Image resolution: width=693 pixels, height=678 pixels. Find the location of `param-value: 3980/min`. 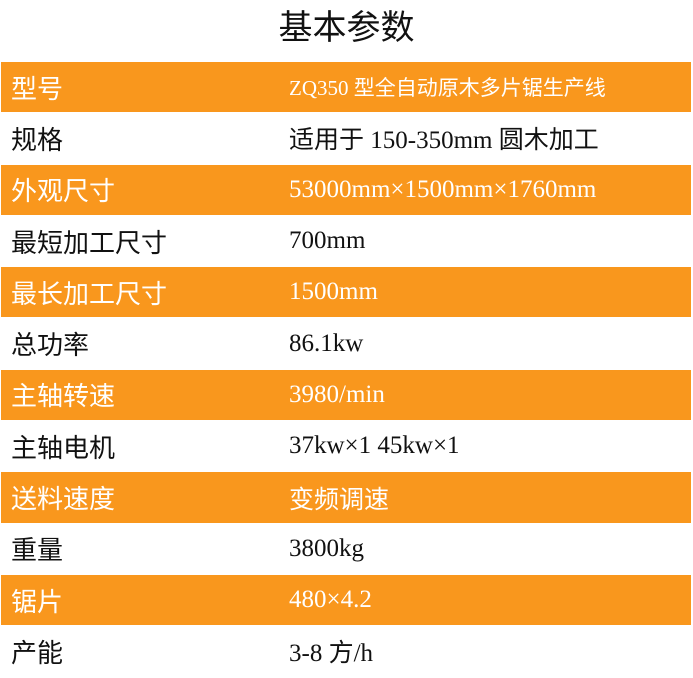

param-value: 3980/min is located at coordinates (337, 394).